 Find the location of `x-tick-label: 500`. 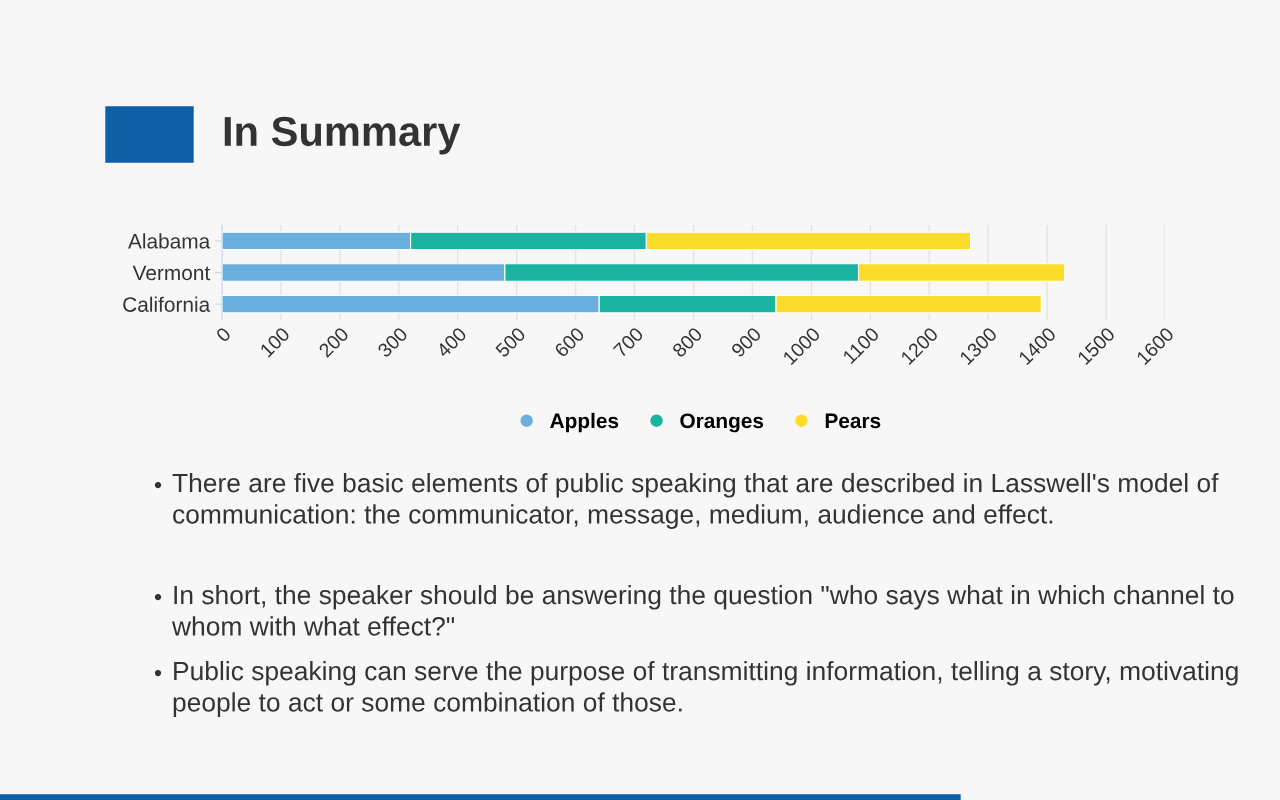

x-tick-label: 500 is located at coordinates (510, 342).